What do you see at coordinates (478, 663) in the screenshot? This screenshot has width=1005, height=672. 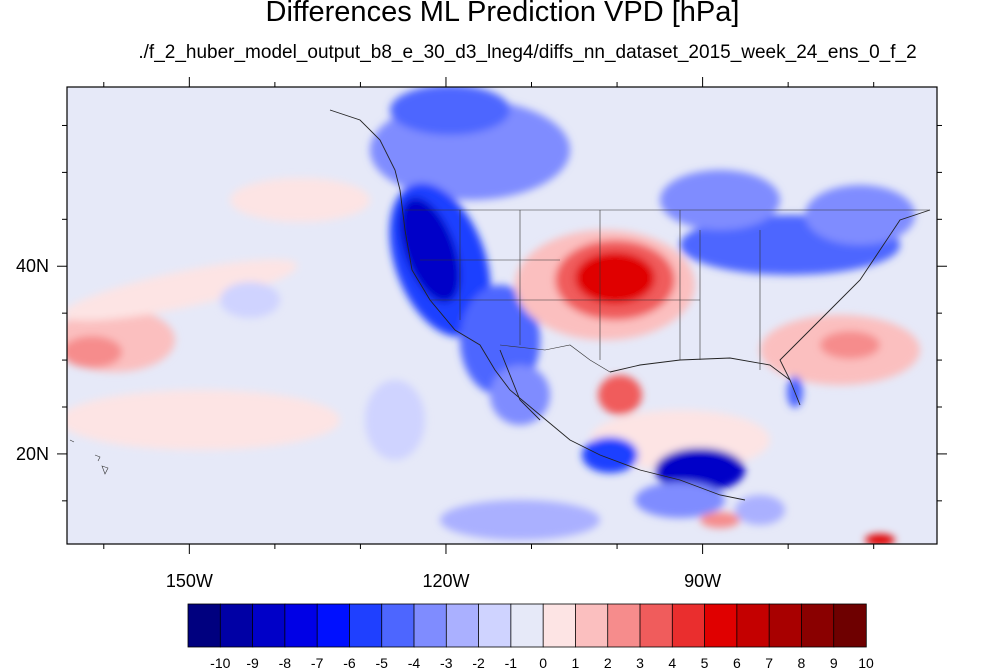 I see `colorbar-label: -2` at bounding box center [478, 663].